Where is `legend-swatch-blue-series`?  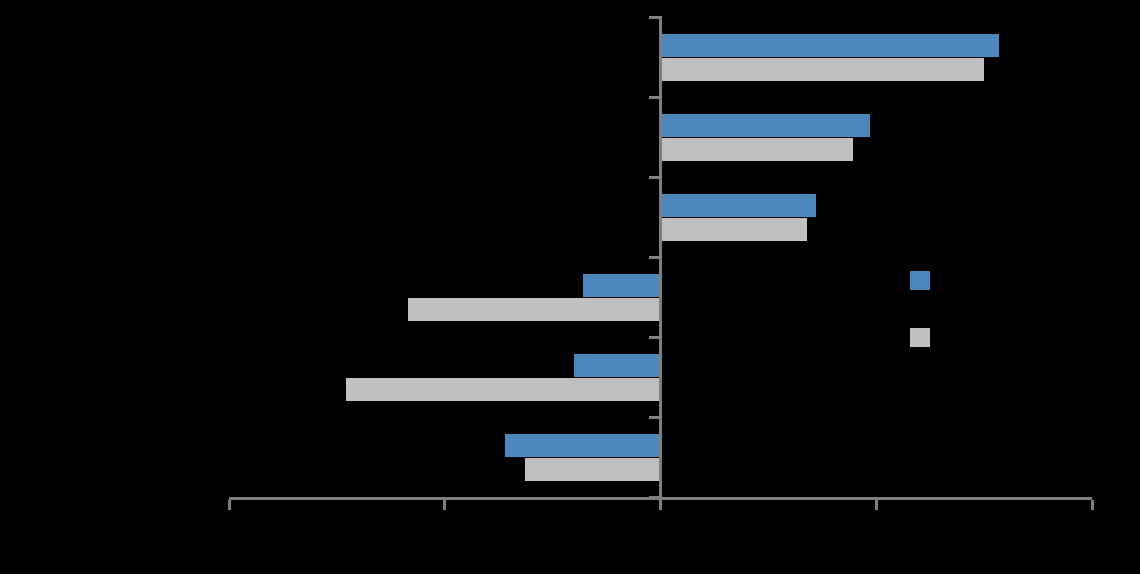 legend-swatch-blue-series is located at coordinates (920, 280).